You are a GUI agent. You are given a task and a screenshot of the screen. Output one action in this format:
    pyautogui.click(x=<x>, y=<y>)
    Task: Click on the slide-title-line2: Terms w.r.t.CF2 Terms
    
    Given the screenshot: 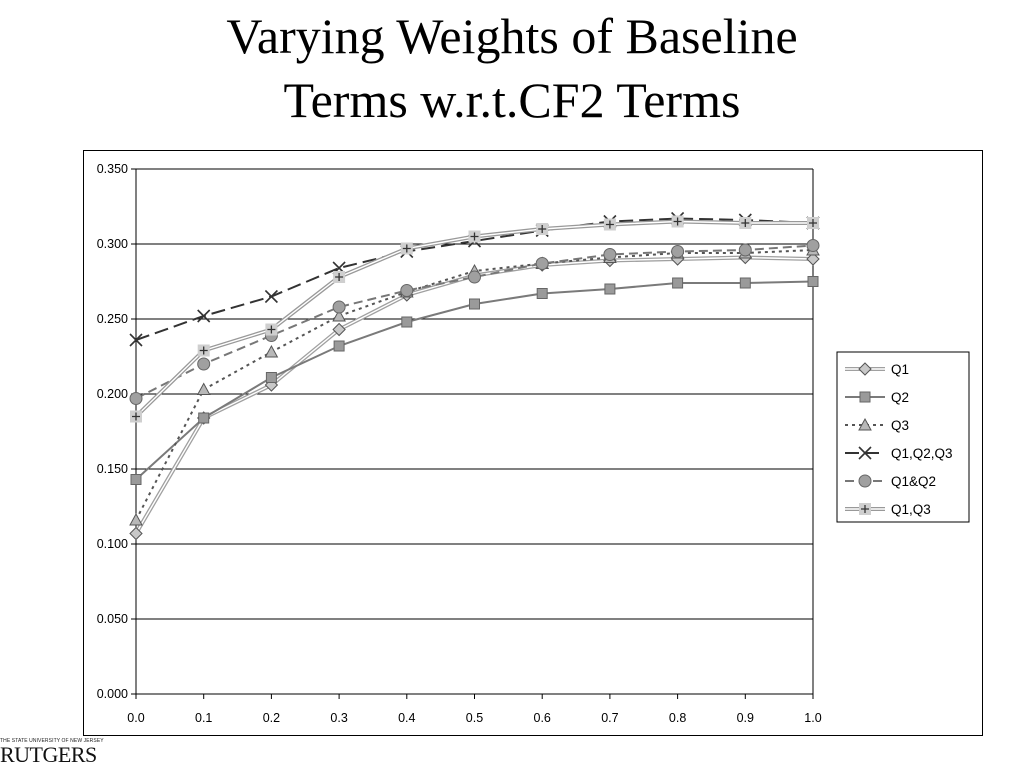 What is the action you would take?
    pyautogui.click(x=512, y=100)
    